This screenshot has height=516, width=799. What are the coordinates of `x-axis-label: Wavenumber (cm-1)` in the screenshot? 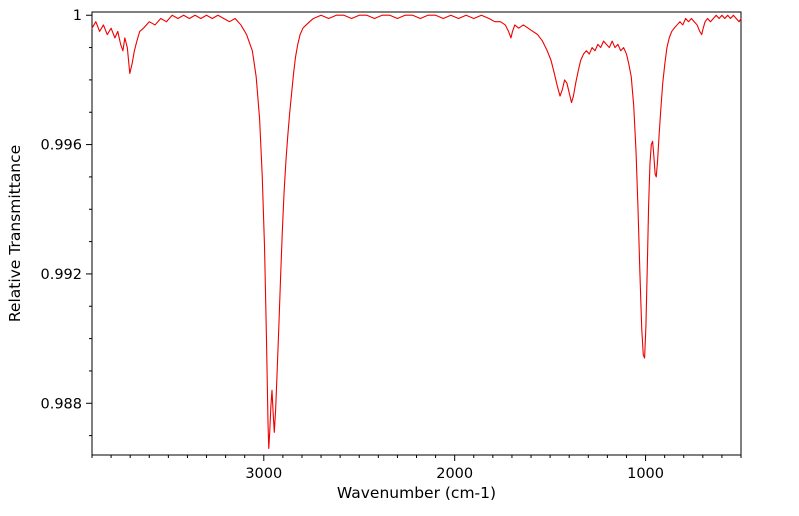 It's located at (416, 493).